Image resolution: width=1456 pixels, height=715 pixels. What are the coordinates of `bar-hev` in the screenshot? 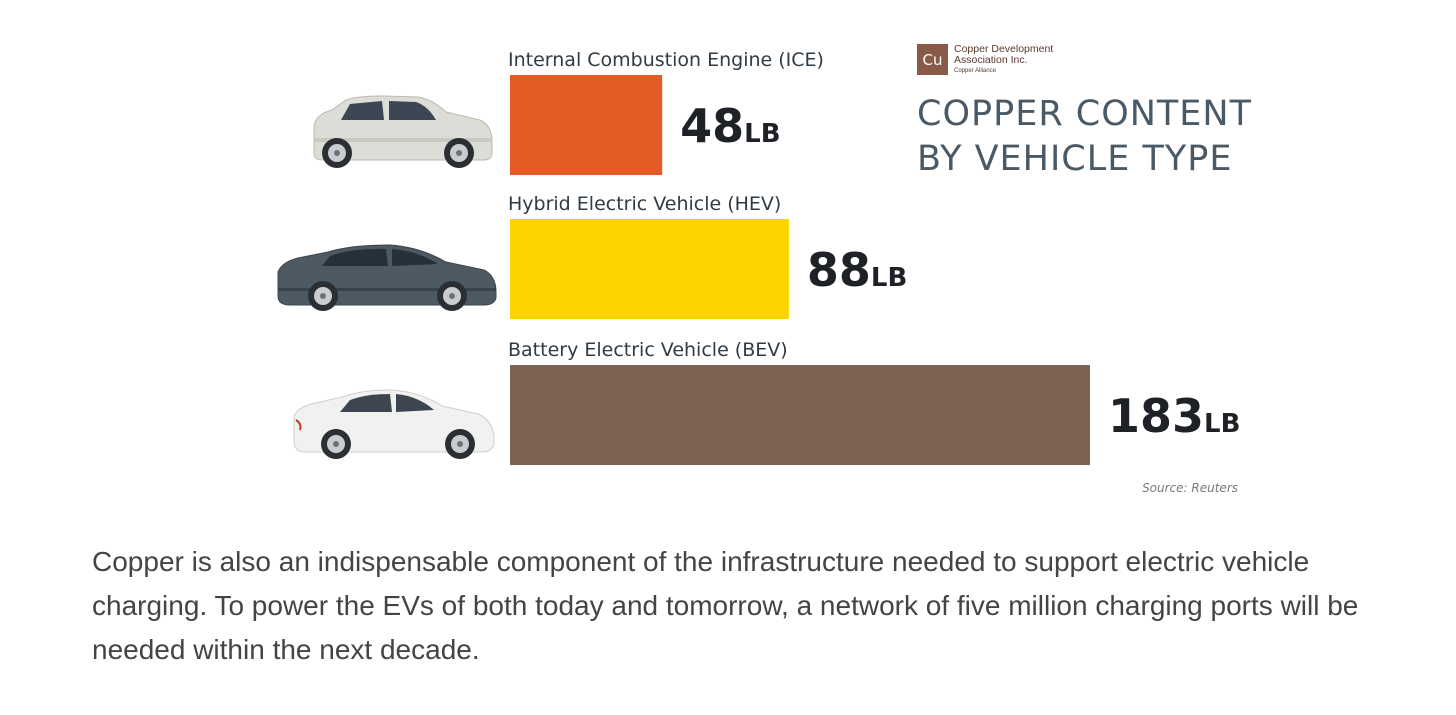 It's located at (649, 269).